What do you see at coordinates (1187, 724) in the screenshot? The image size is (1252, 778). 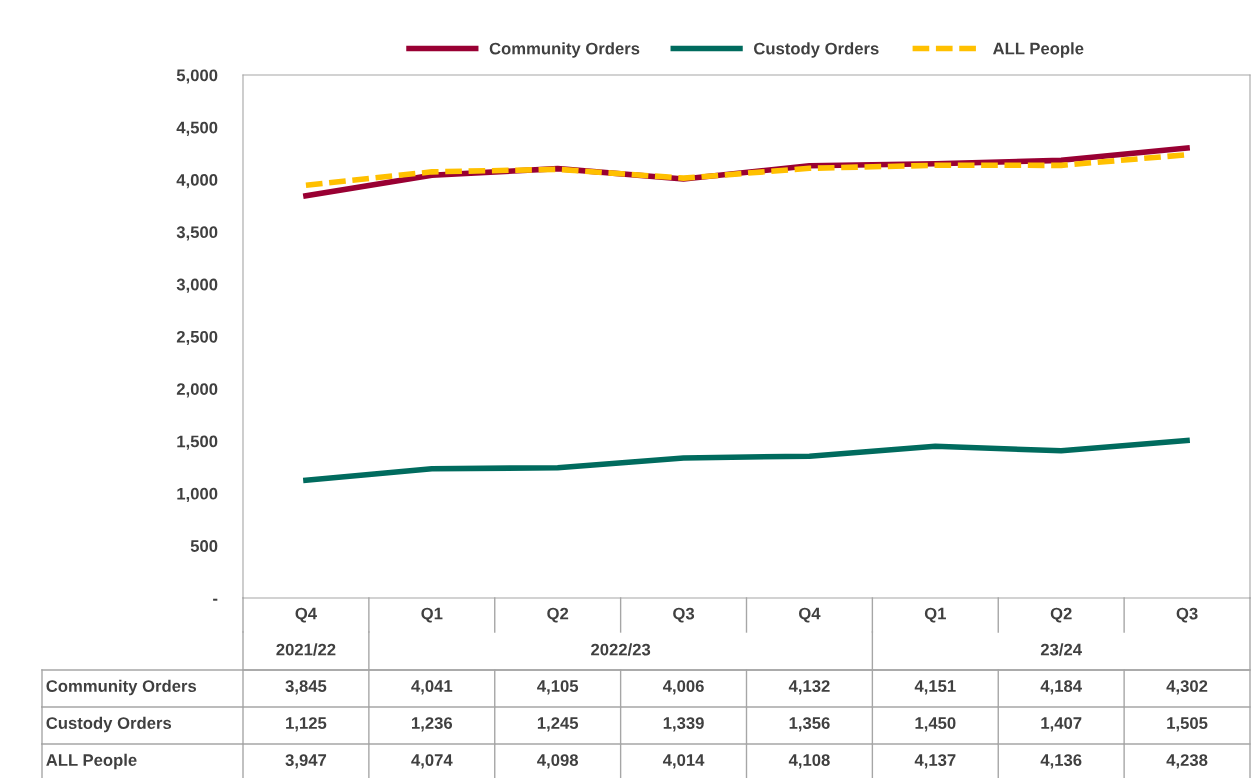 I see `data-label: 1,505` at bounding box center [1187, 724].